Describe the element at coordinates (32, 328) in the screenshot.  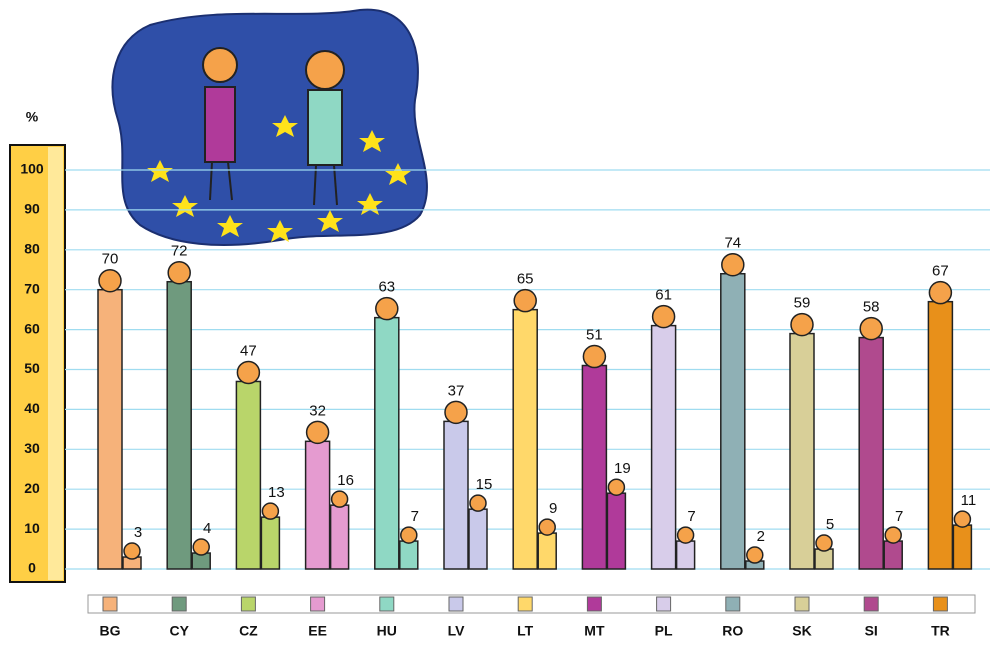
I see `y-tick-label: 60` at that location.